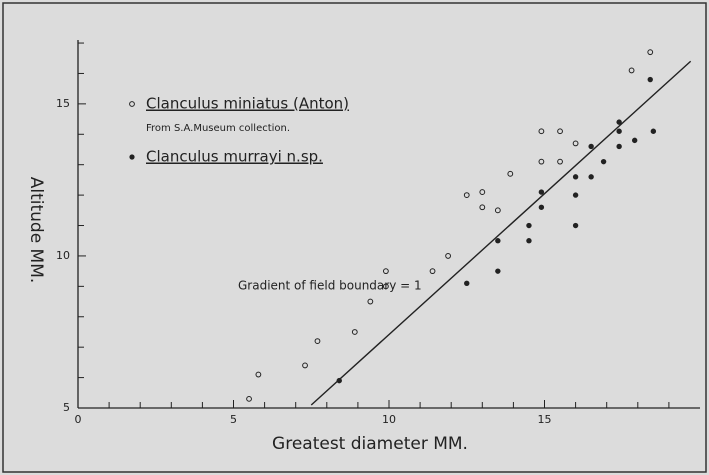 The height and width of the screenshot is (475, 709). What do you see at coordinates (66, 407) in the screenshot?
I see `y-tick-label: 5` at bounding box center [66, 407].